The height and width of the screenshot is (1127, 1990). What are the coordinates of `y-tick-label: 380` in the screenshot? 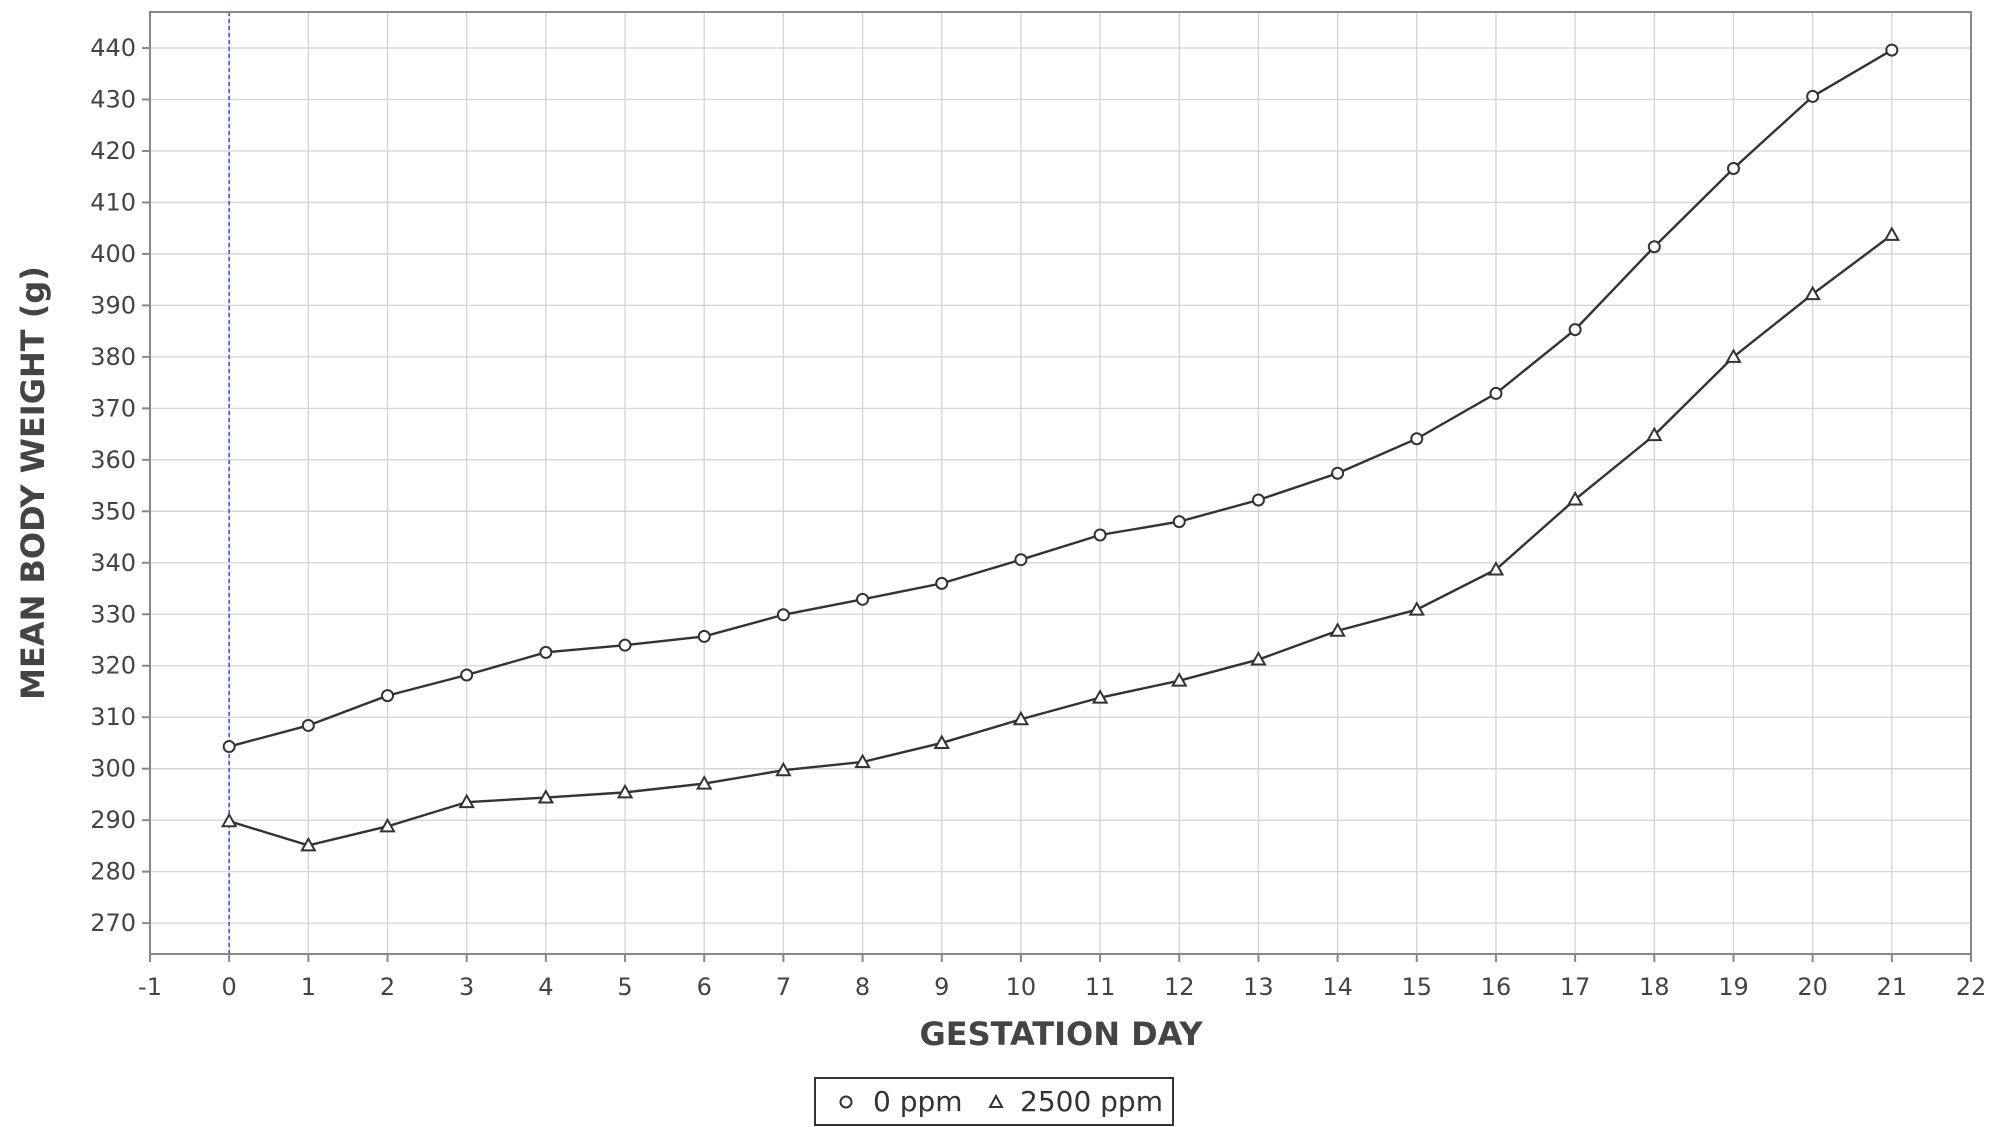 It's located at (113, 357).